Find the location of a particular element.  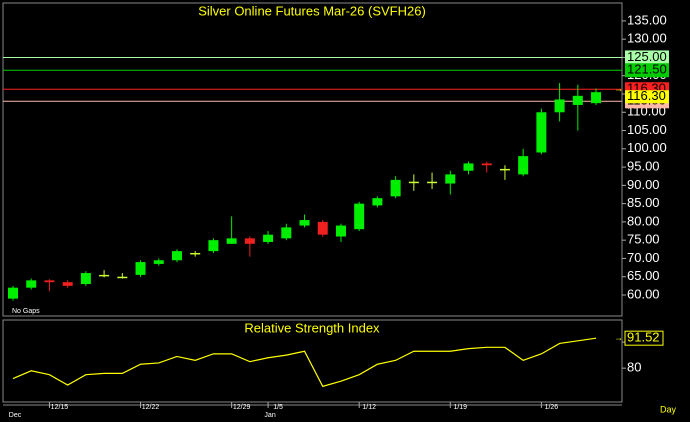

y-tick-label: 135.00 is located at coordinates (647, 19).